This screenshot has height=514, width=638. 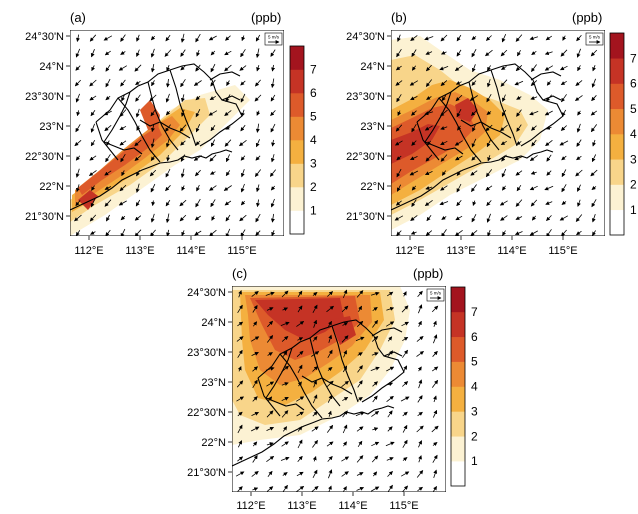 What do you see at coordinates (474, 362) in the screenshot?
I see `colorbar-label: 5` at bounding box center [474, 362].